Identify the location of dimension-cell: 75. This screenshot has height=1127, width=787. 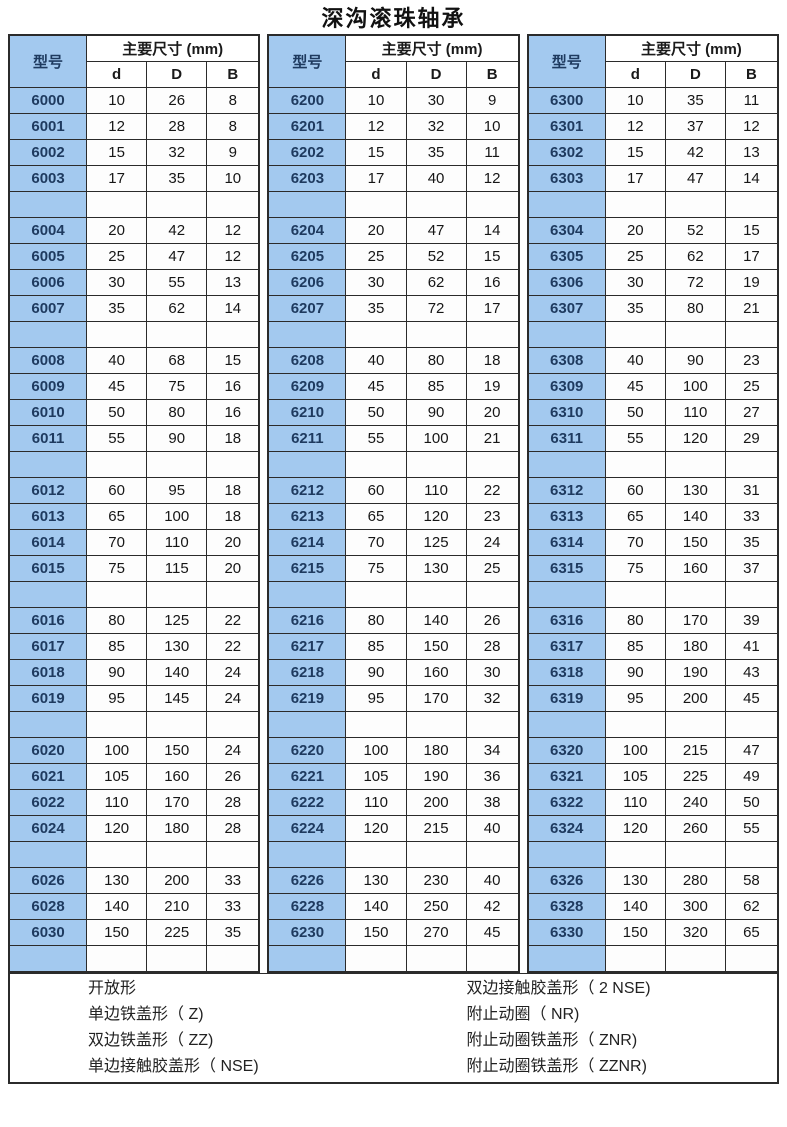
(117, 568).